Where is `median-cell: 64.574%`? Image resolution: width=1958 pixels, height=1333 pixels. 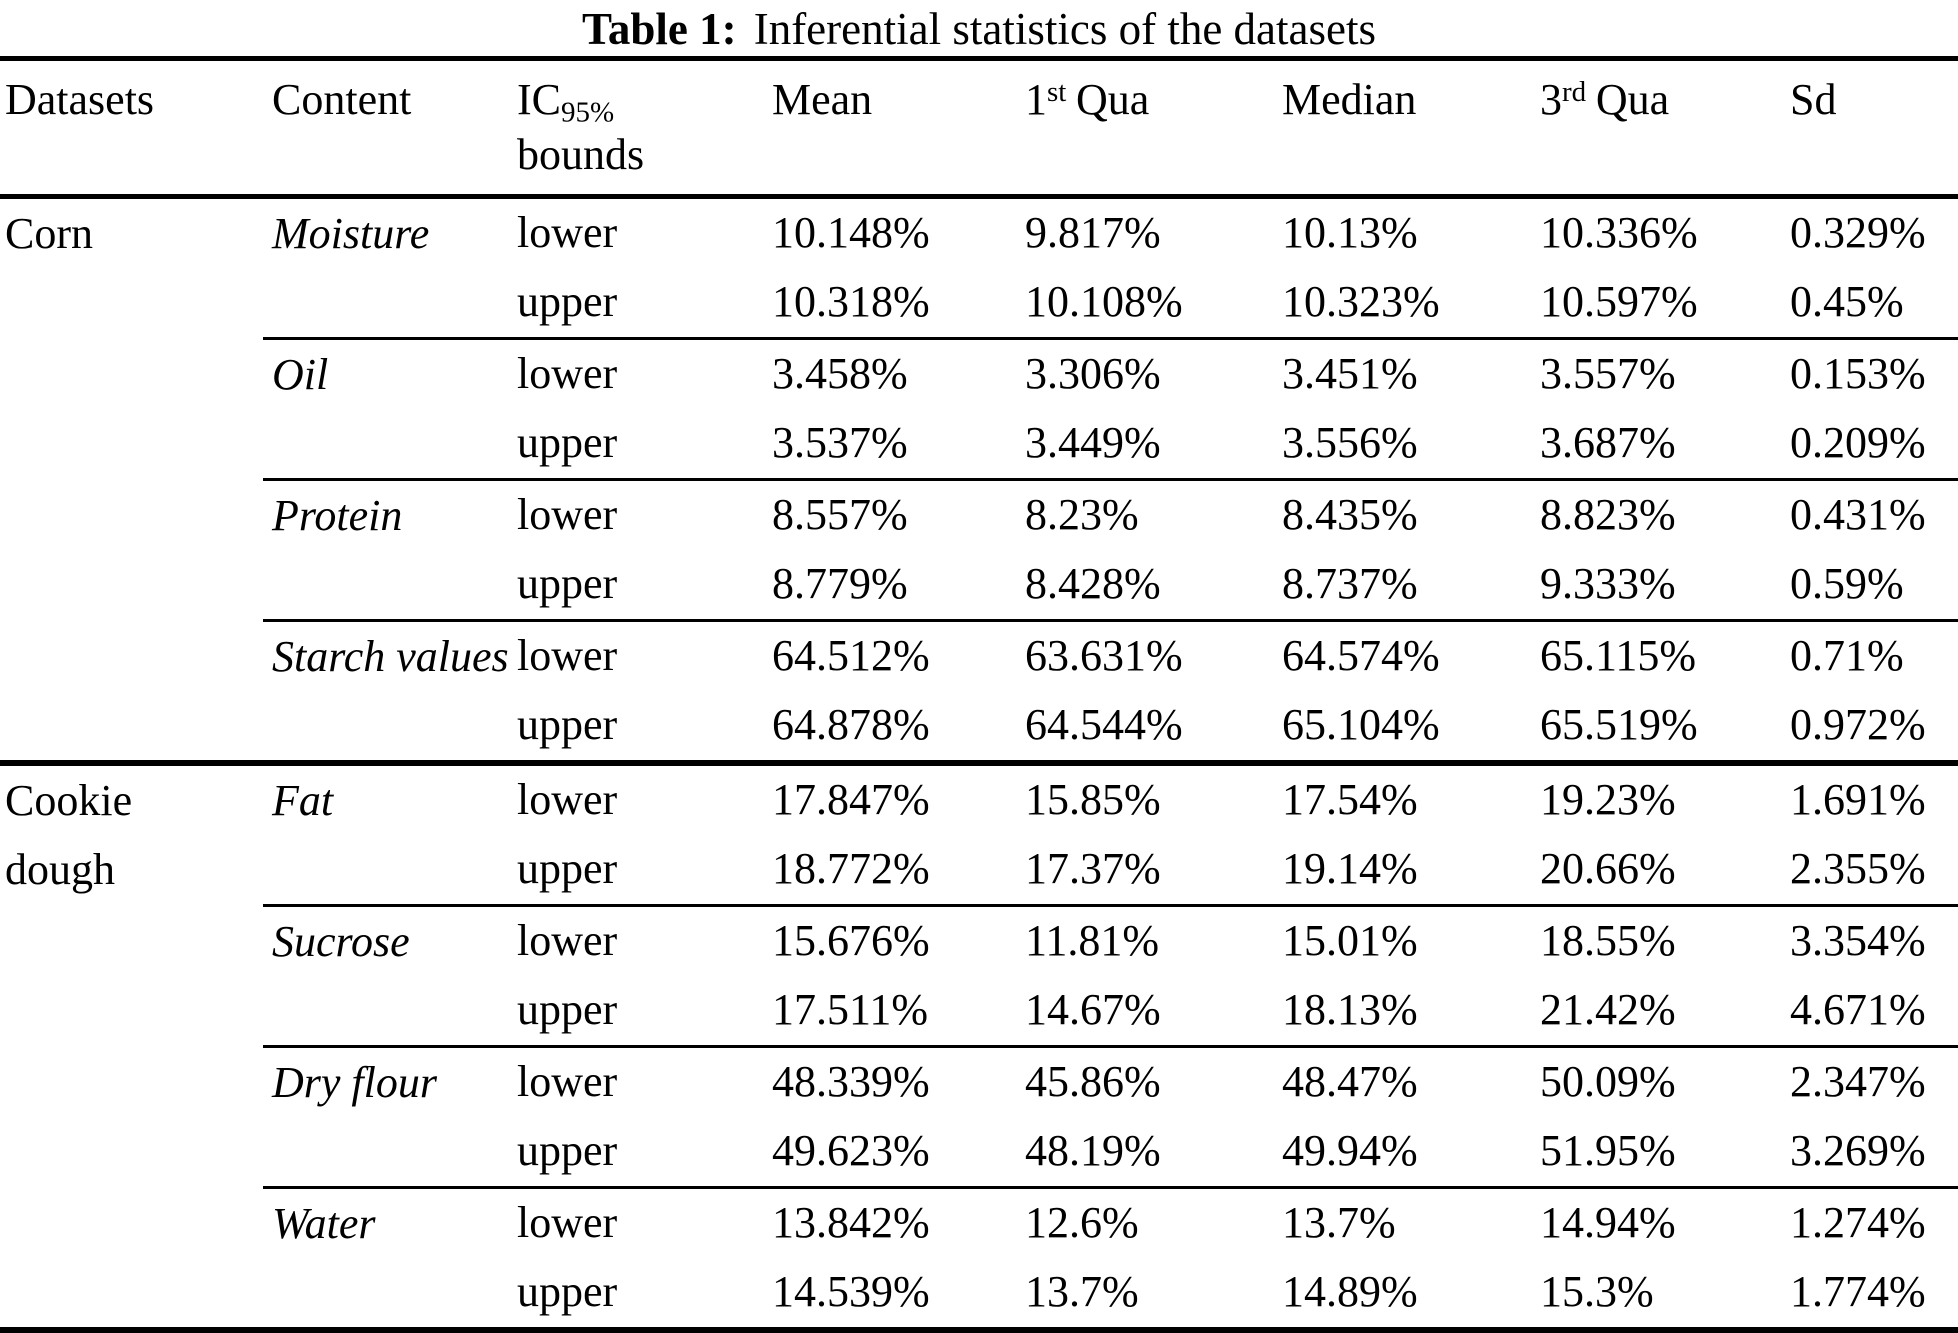
median-cell: 64.574% is located at coordinates (1361, 656).